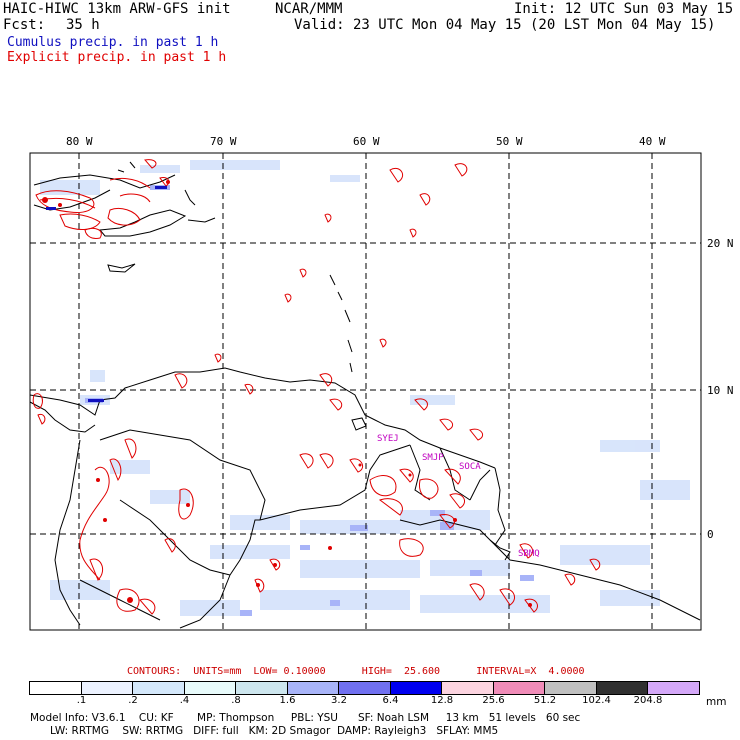 Image resolution: width=740 pixels, height=740 pixels. What do you see at coordinates (81, 700) in the screenshot?
I see `color-scale-tick-label: .1` at bounding box center [81, 700].